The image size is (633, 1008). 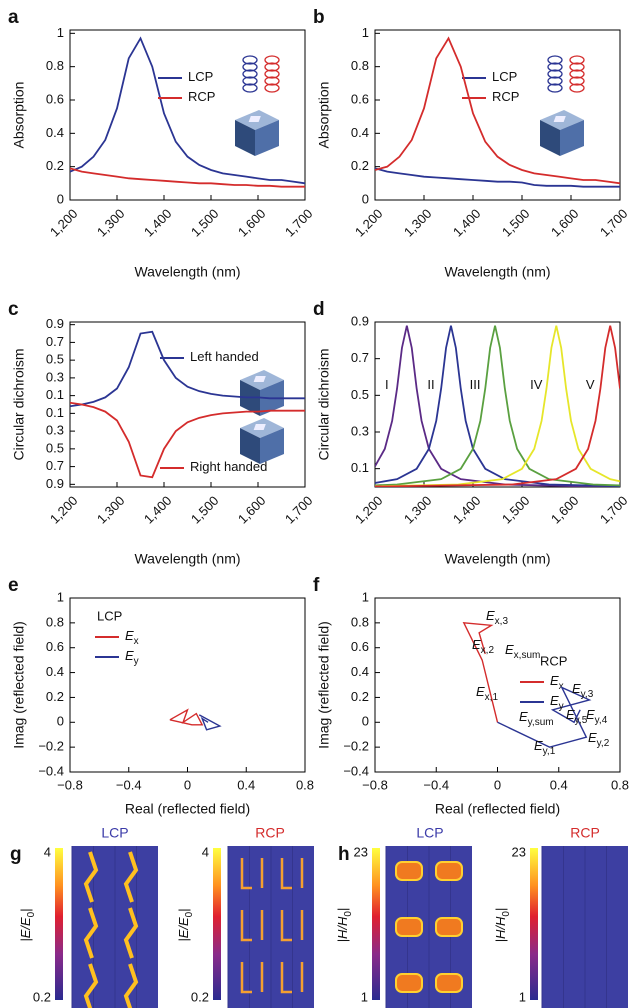 I want to click on legend-sub: x, so click(x=561, y=686).